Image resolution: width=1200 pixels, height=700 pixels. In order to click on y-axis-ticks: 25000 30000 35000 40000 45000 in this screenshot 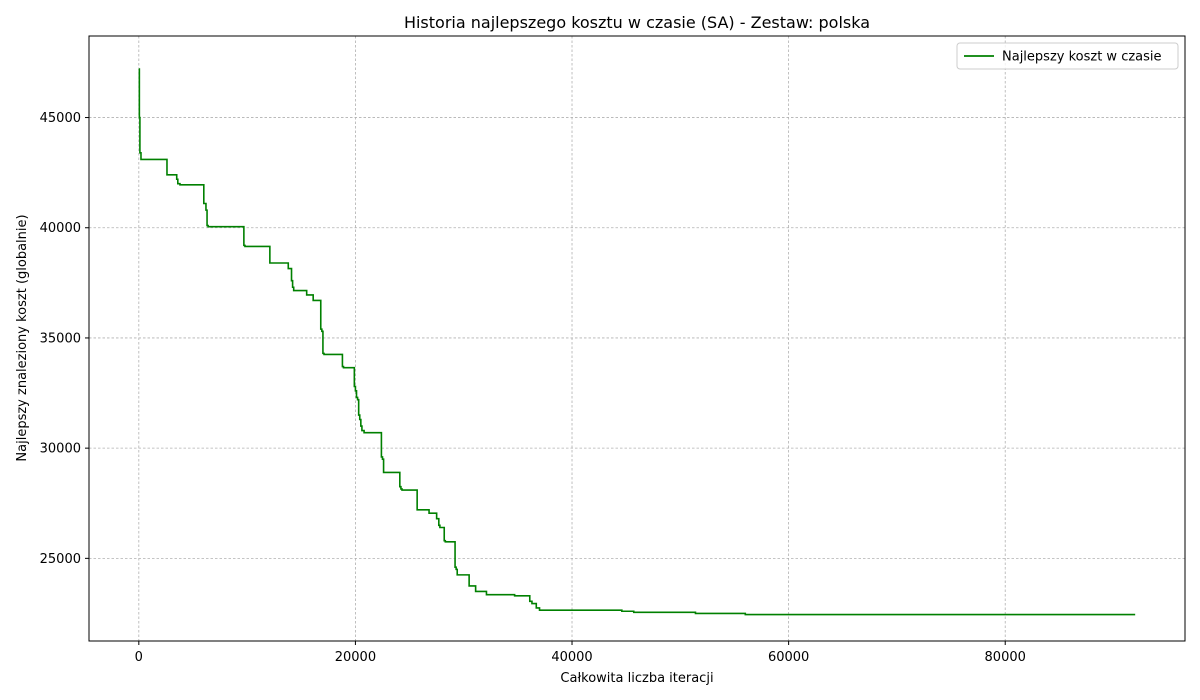, I will do `click(64, 339)`.